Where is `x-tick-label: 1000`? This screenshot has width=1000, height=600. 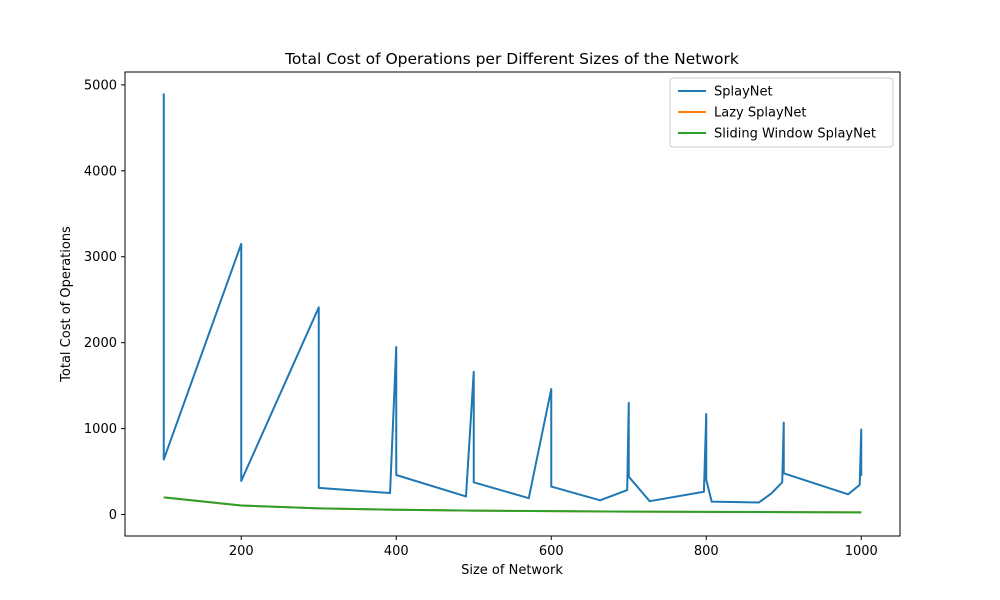
x-tick-label: 1000 is located at coordinates (861, 551).